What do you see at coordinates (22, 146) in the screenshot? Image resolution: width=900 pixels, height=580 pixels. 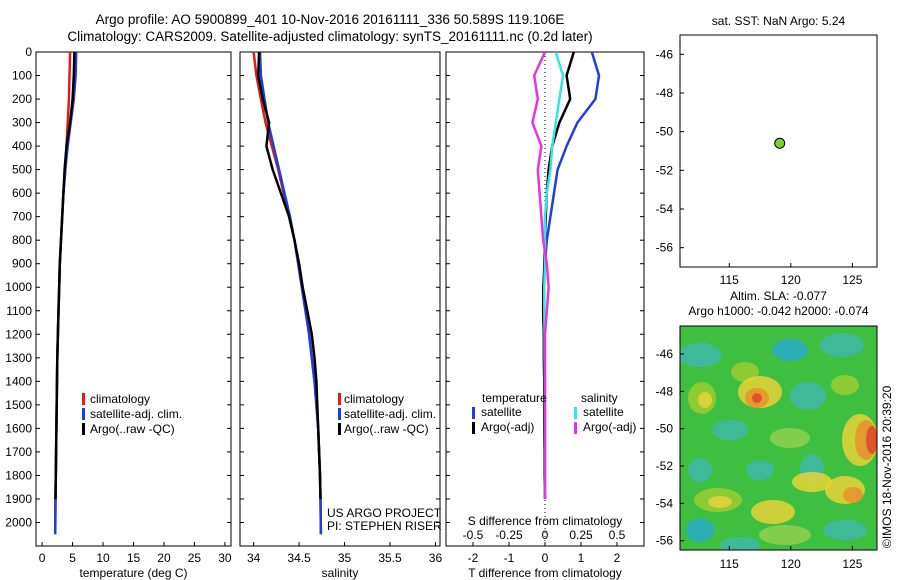 I see `depth-tick-label: 400` at bounding box center [22, 146].